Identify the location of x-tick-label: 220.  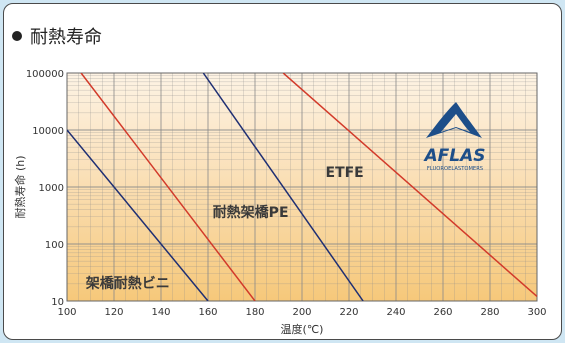
(348, 312).